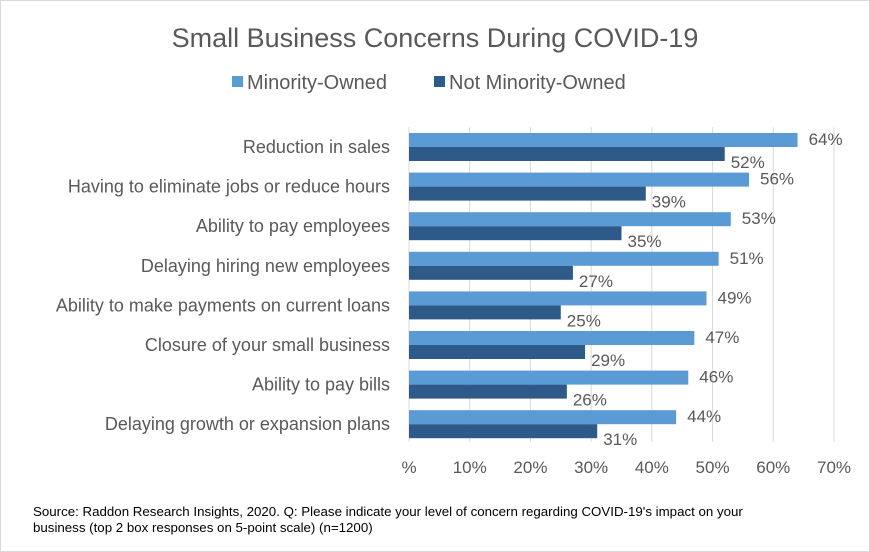 This screenshot has height=552, width=870. Describe the element at coordinates (435, 38) in the screenshot. I see `chart-title: Small Business Concerns During COVID-19` at that location.